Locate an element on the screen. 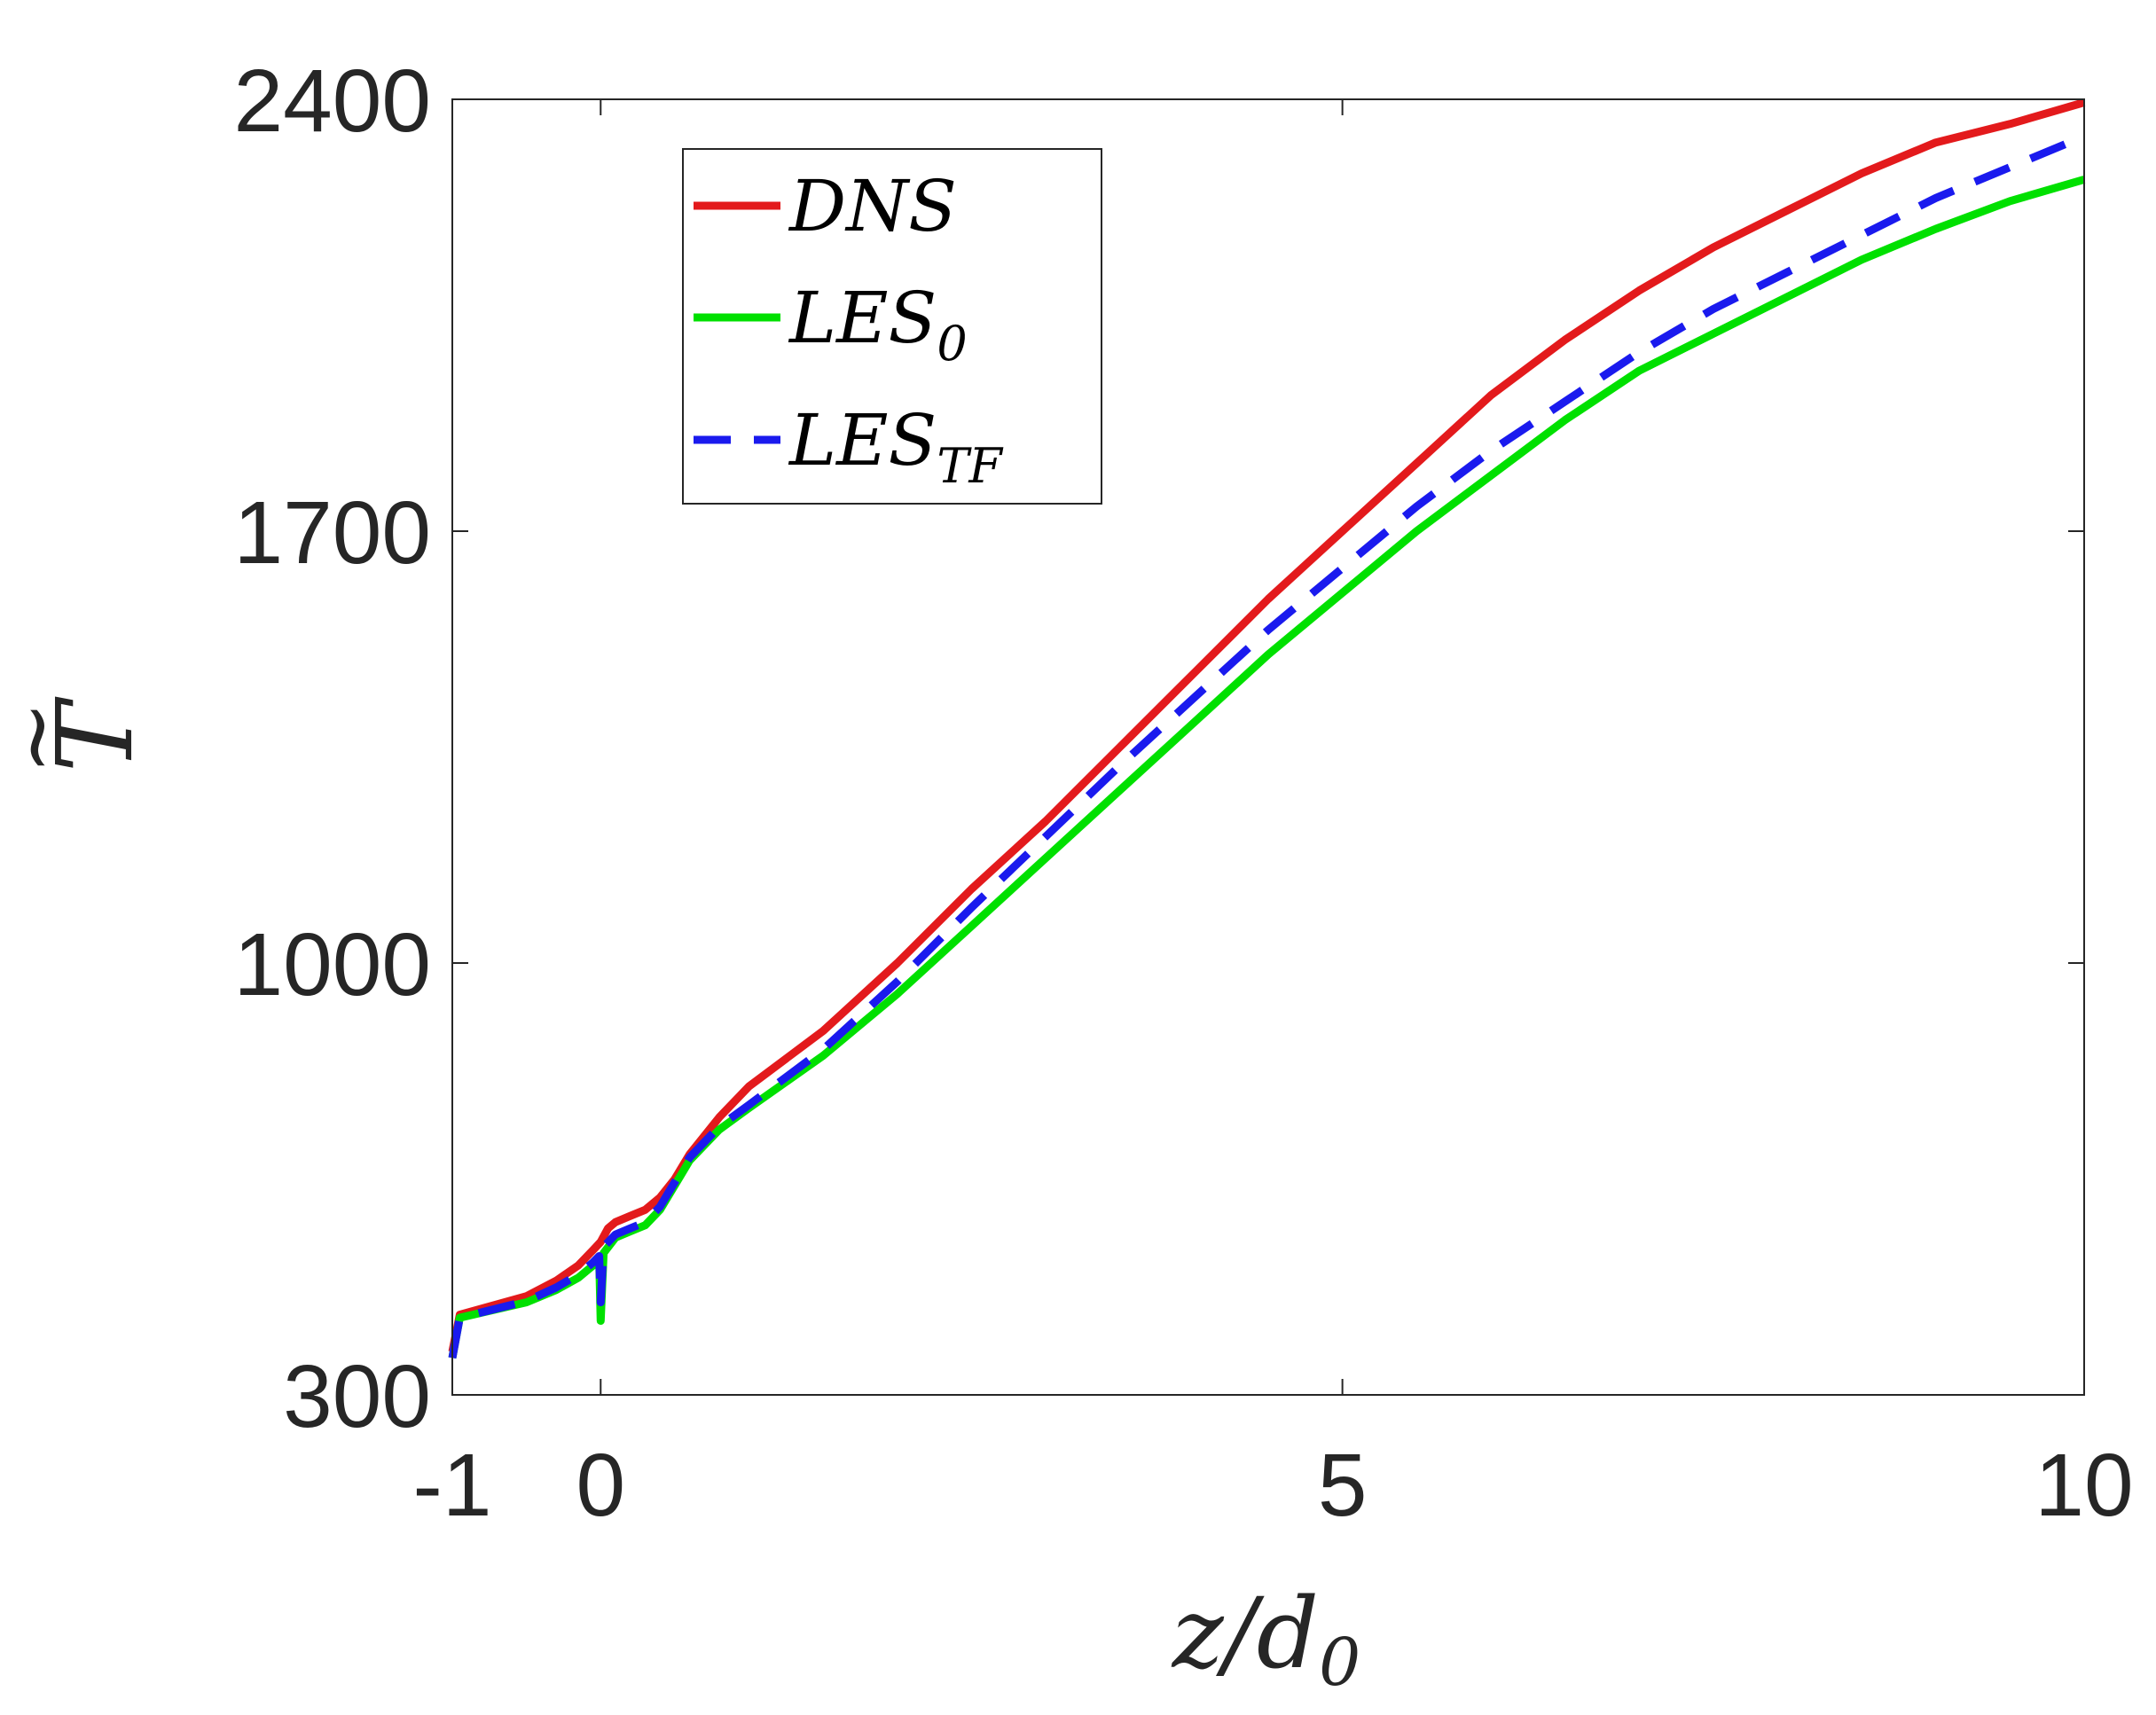 This screenshot has width=2156, height=1715. x-axis-label-subscript: 0 is located at coordinates (1339, 1663).